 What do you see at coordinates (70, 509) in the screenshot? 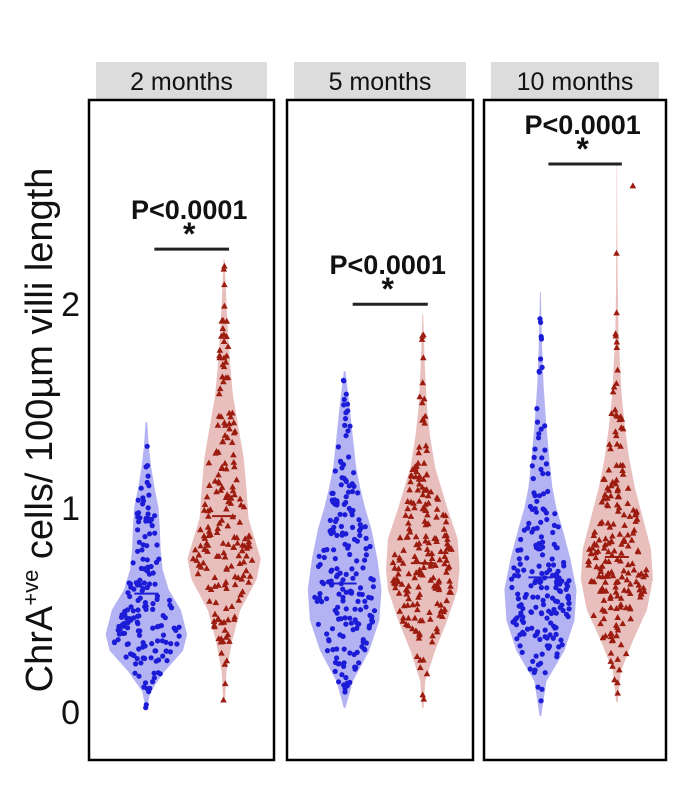
I see `y-tick-label: 1` at bounding box center [70, 509].